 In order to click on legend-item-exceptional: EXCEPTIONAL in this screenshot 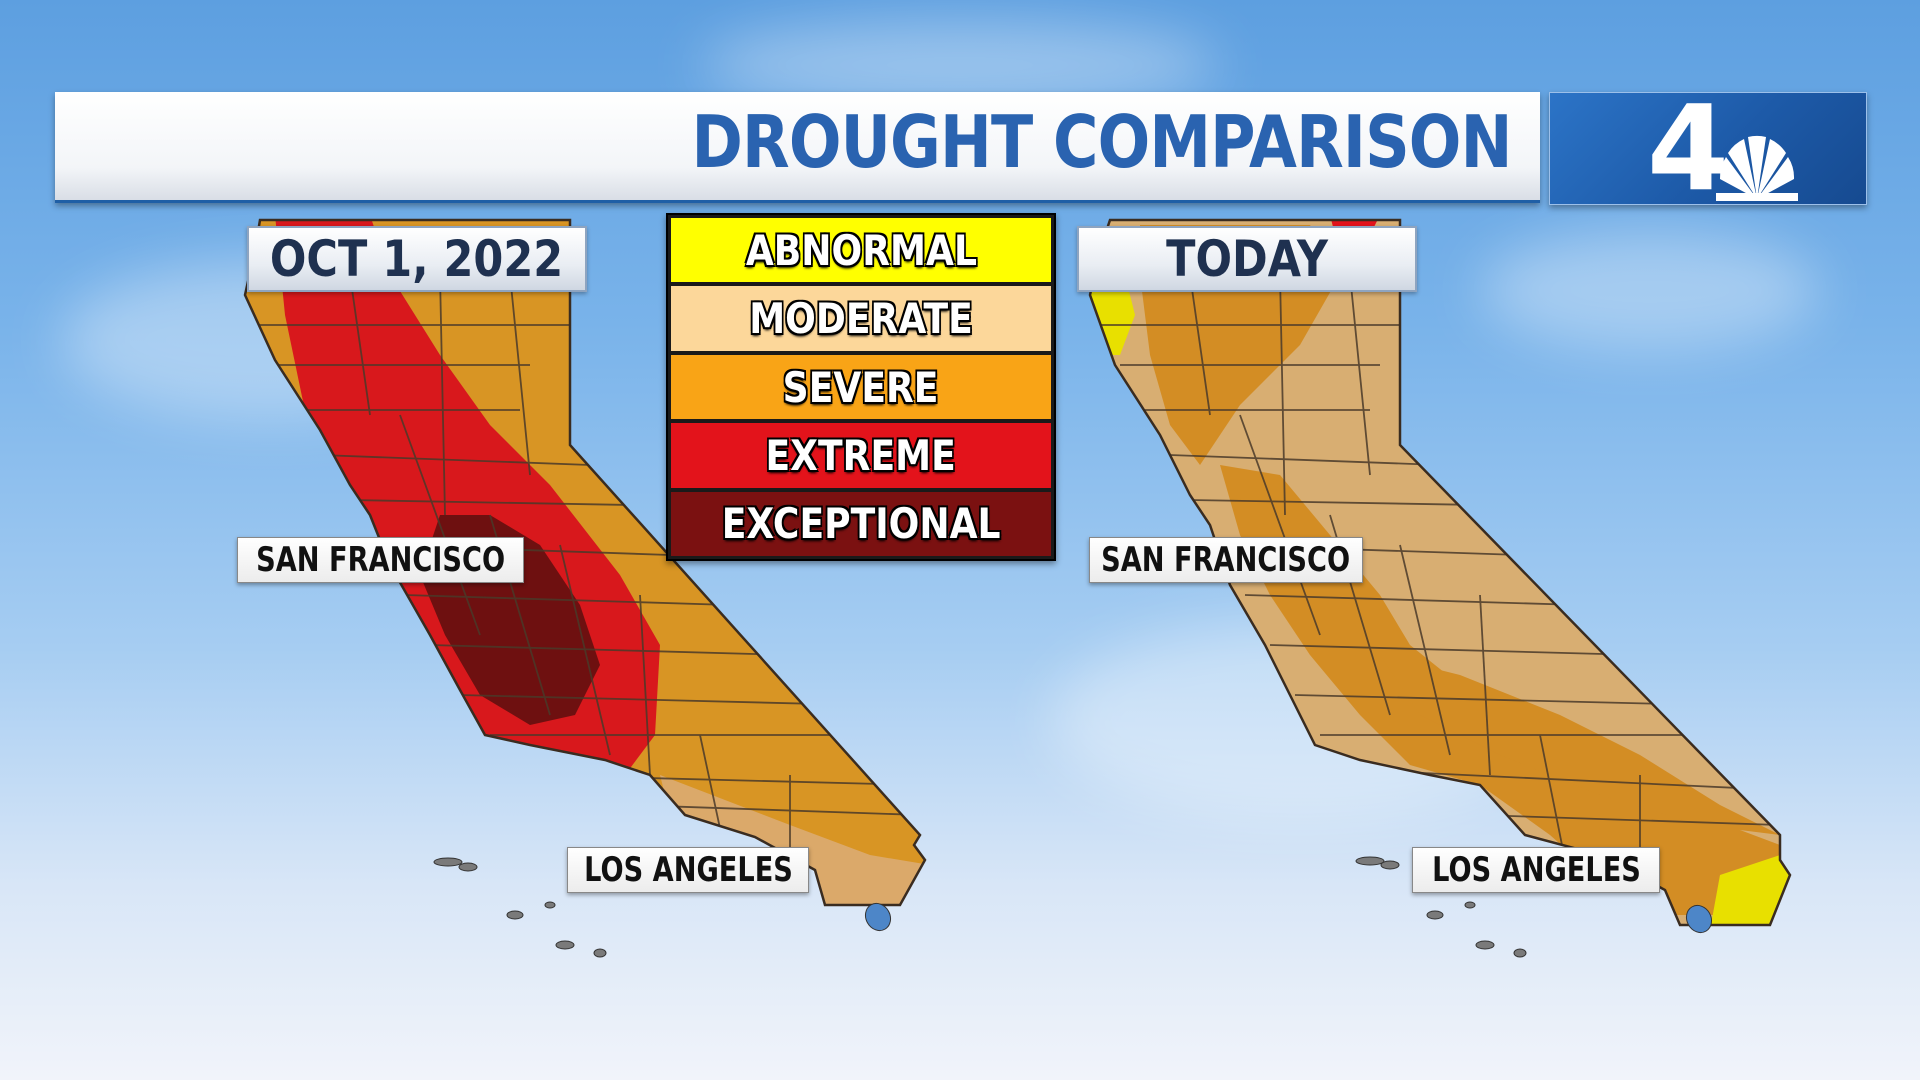, I will do `click(861, 524)`.